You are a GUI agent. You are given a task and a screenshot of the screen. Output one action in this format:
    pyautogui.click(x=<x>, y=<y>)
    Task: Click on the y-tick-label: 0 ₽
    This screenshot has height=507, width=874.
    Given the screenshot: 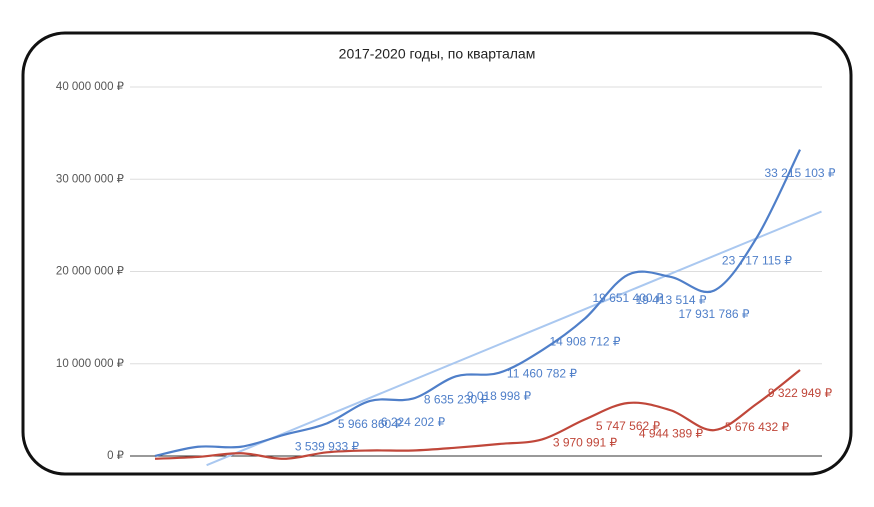 What is the action you would take?
    pyautogui.click(x=116, y=456)
    